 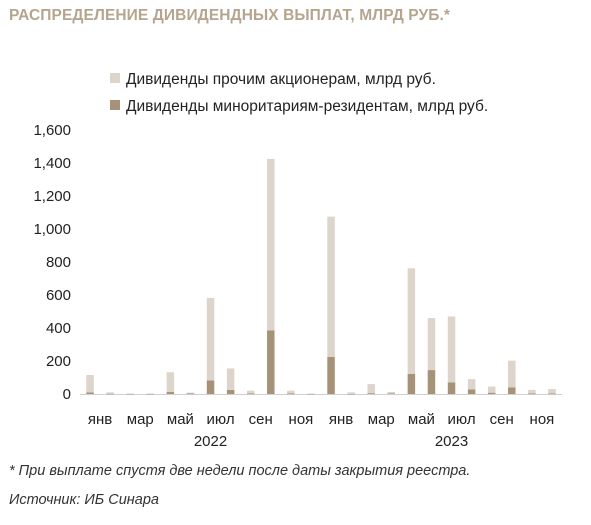 What do you see at coordinates (52, 163) in the screenshot?
I see `y-tick-label: 1,400` at bounding box center [52, 163].